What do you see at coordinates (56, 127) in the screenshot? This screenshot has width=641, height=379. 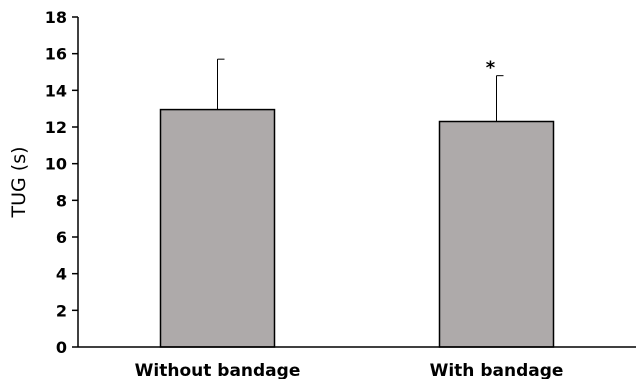 I see `y-tick-label: 12` at bounding box center [56, 127].